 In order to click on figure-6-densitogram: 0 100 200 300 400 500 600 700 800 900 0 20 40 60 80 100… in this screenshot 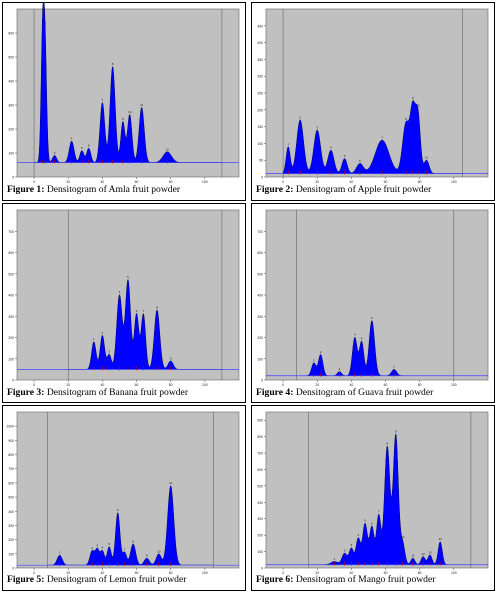, I will do `click(373, 493)`.